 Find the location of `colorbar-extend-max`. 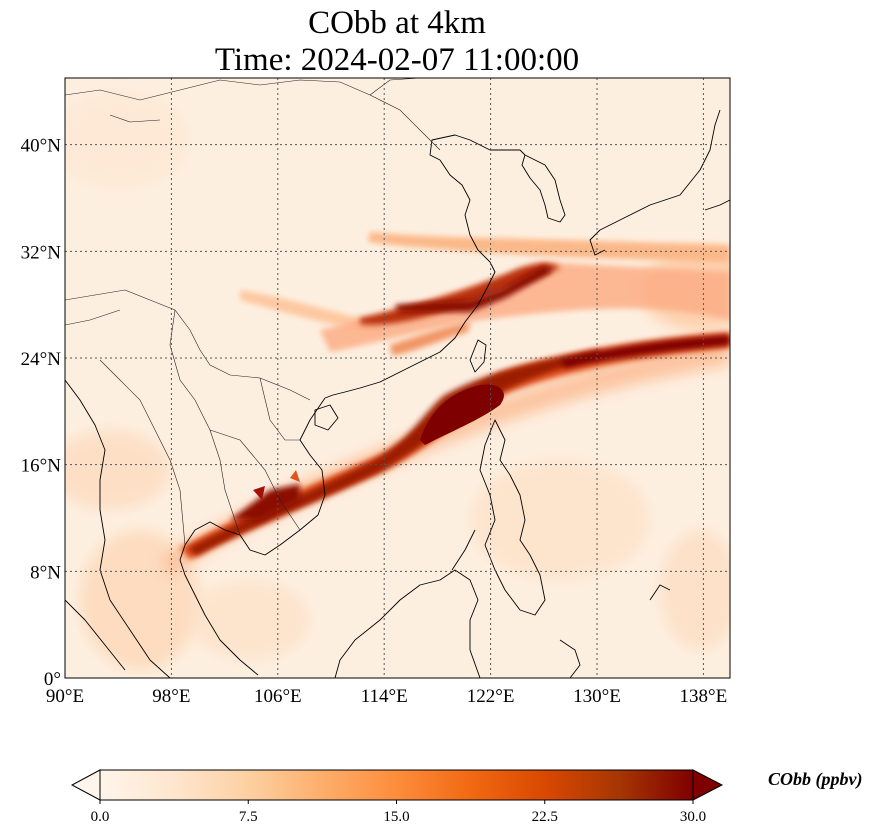

colorbar-extend-max is located at coordinates (708, 785).